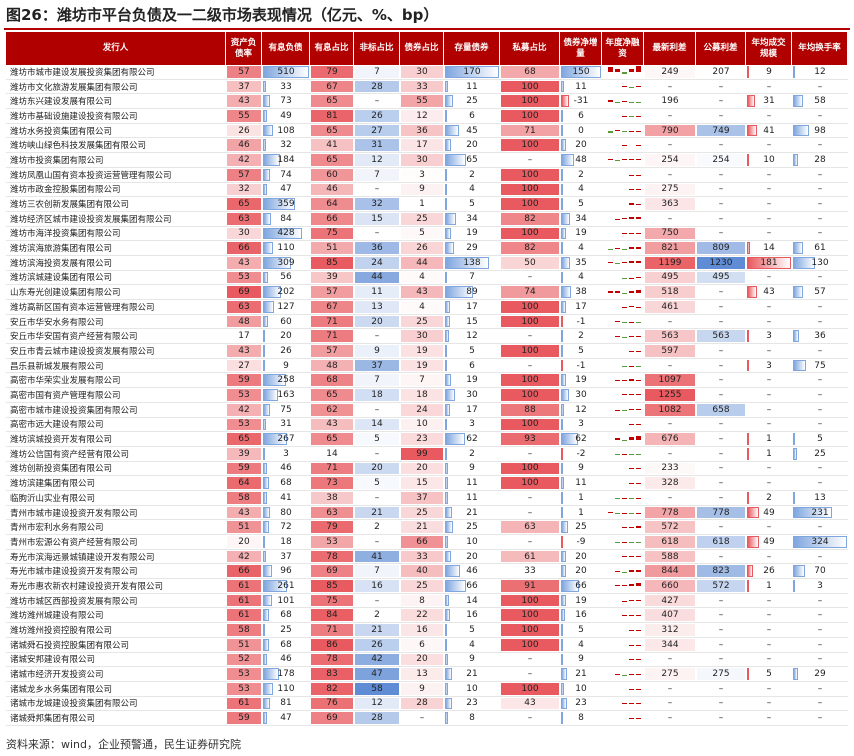 Image resolution: width=854 pixels, height=756 pixels. Describe the element at coordinates (670, 204) in the screenshot. I see `cell-text: 363` at that location.